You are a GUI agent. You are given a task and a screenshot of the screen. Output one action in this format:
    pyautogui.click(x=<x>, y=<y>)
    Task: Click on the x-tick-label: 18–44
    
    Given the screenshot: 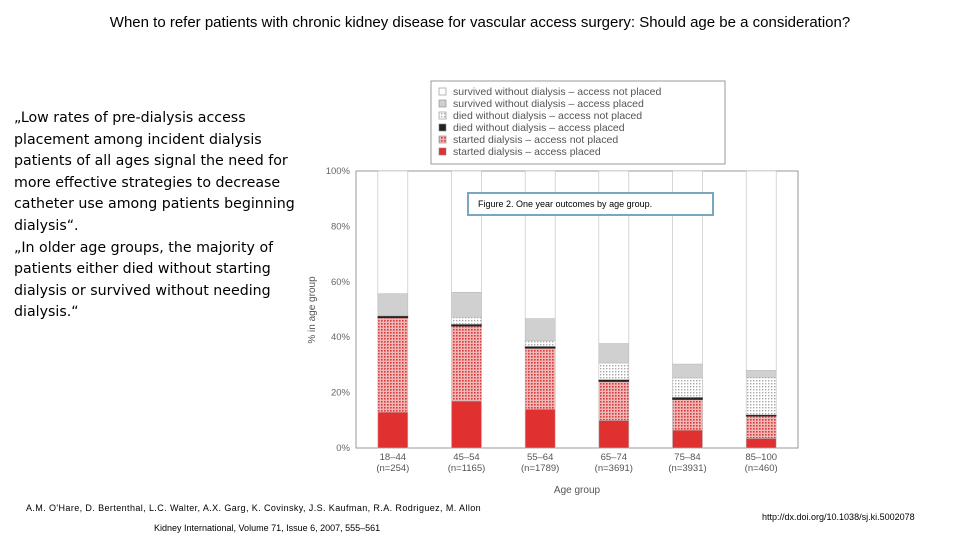 What is the action you would take?
    pyautogui.click(x=393, y=457)
    